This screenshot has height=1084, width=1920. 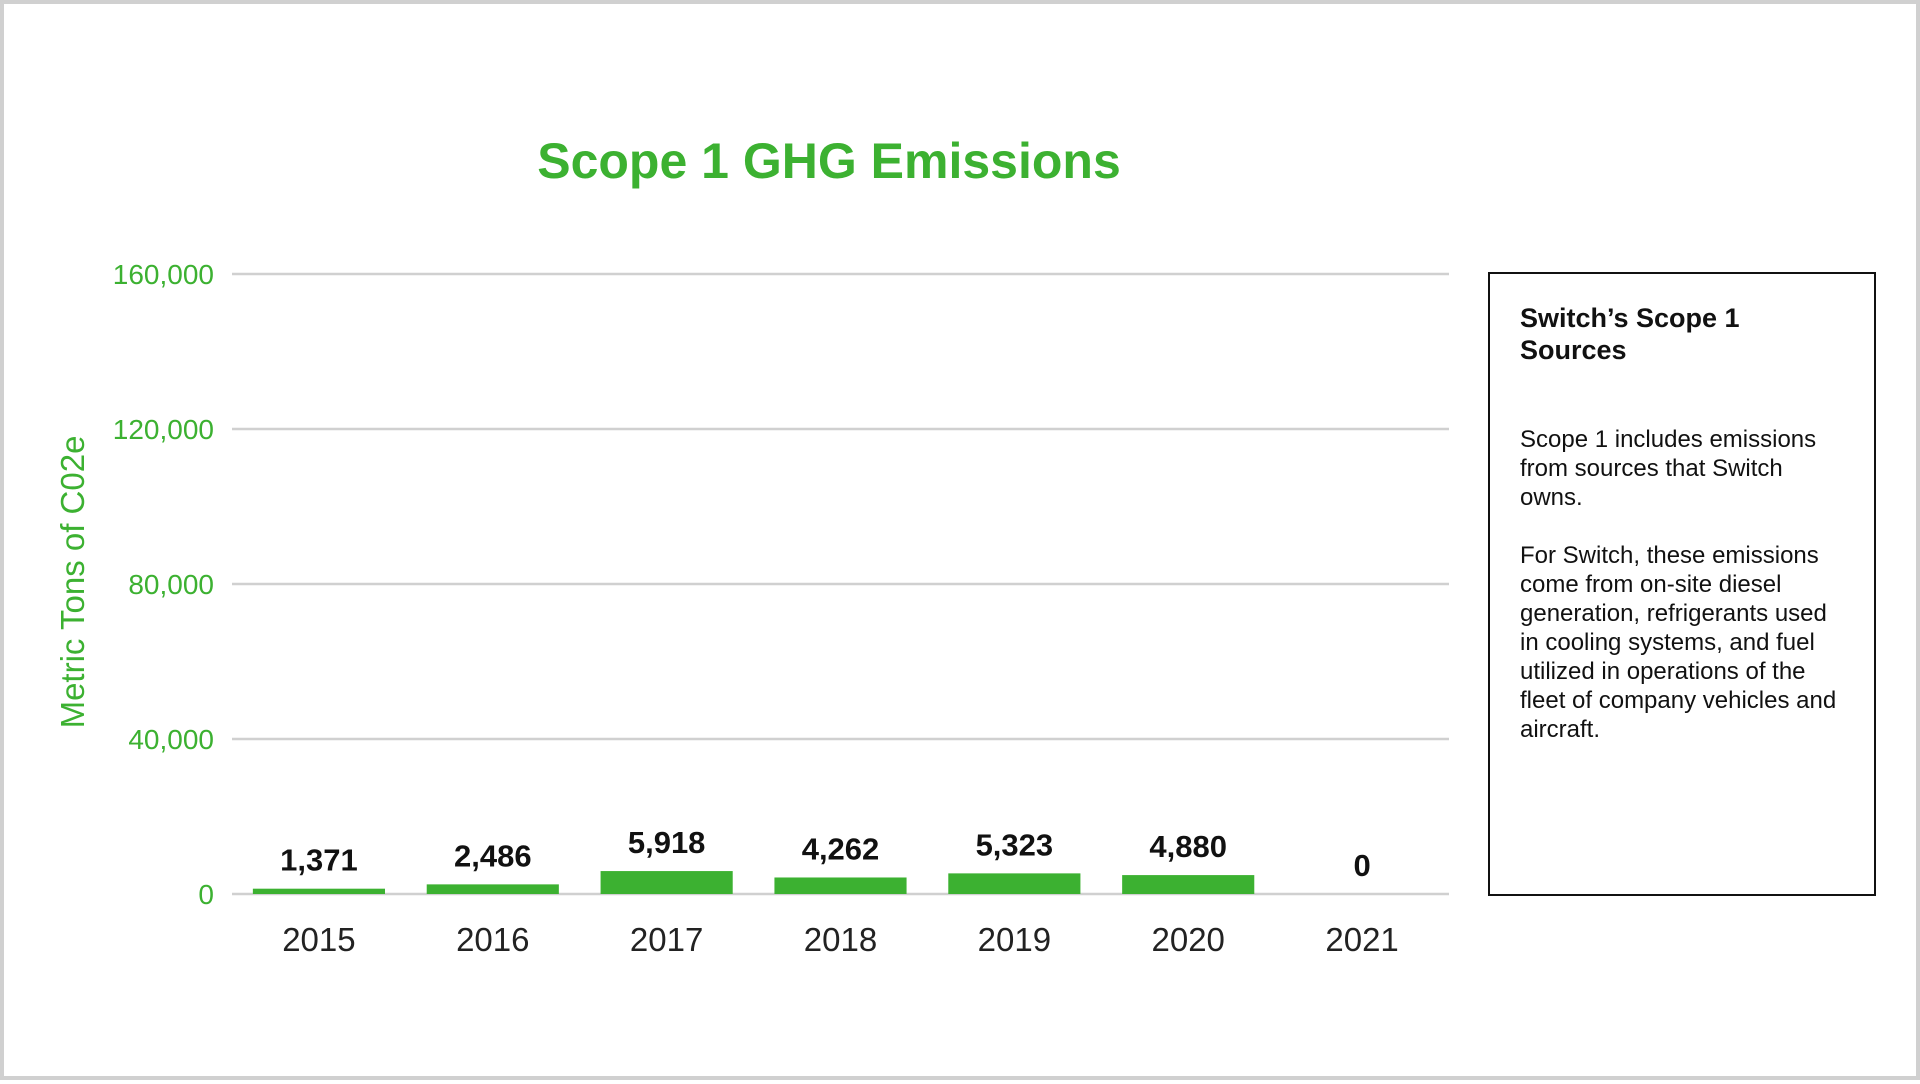 What do you see at coordinates (319, 860) in the screenshot?
I see `data-label: 1,371` at bounding box center [319, 860].